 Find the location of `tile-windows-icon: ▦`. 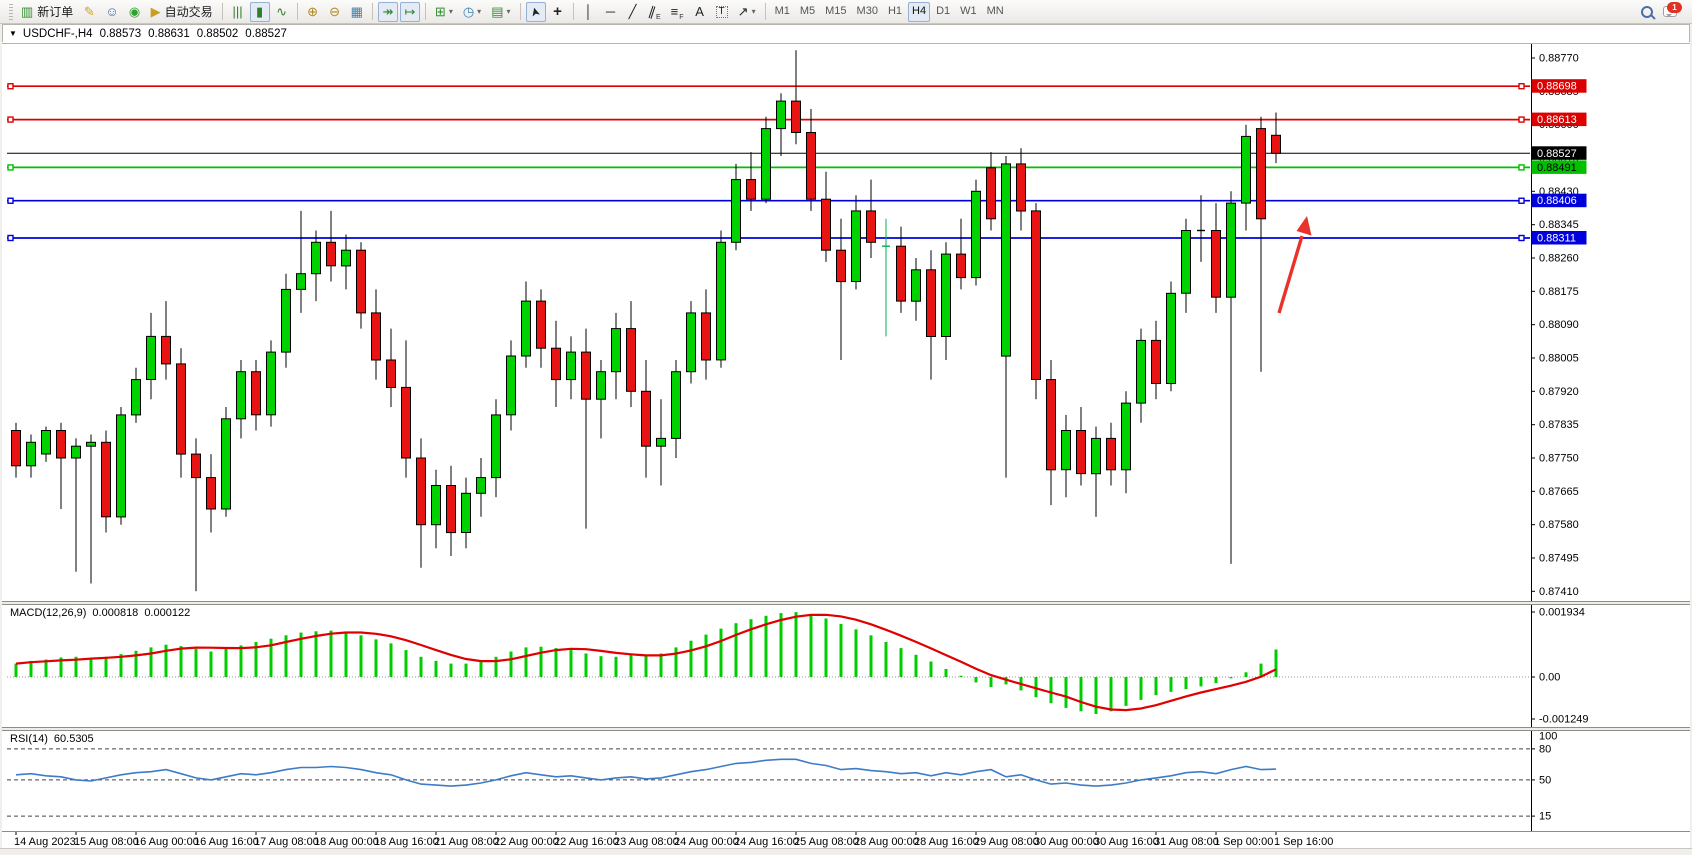

tile-windows-icon: ▦ is located at coordinates (356, 11).